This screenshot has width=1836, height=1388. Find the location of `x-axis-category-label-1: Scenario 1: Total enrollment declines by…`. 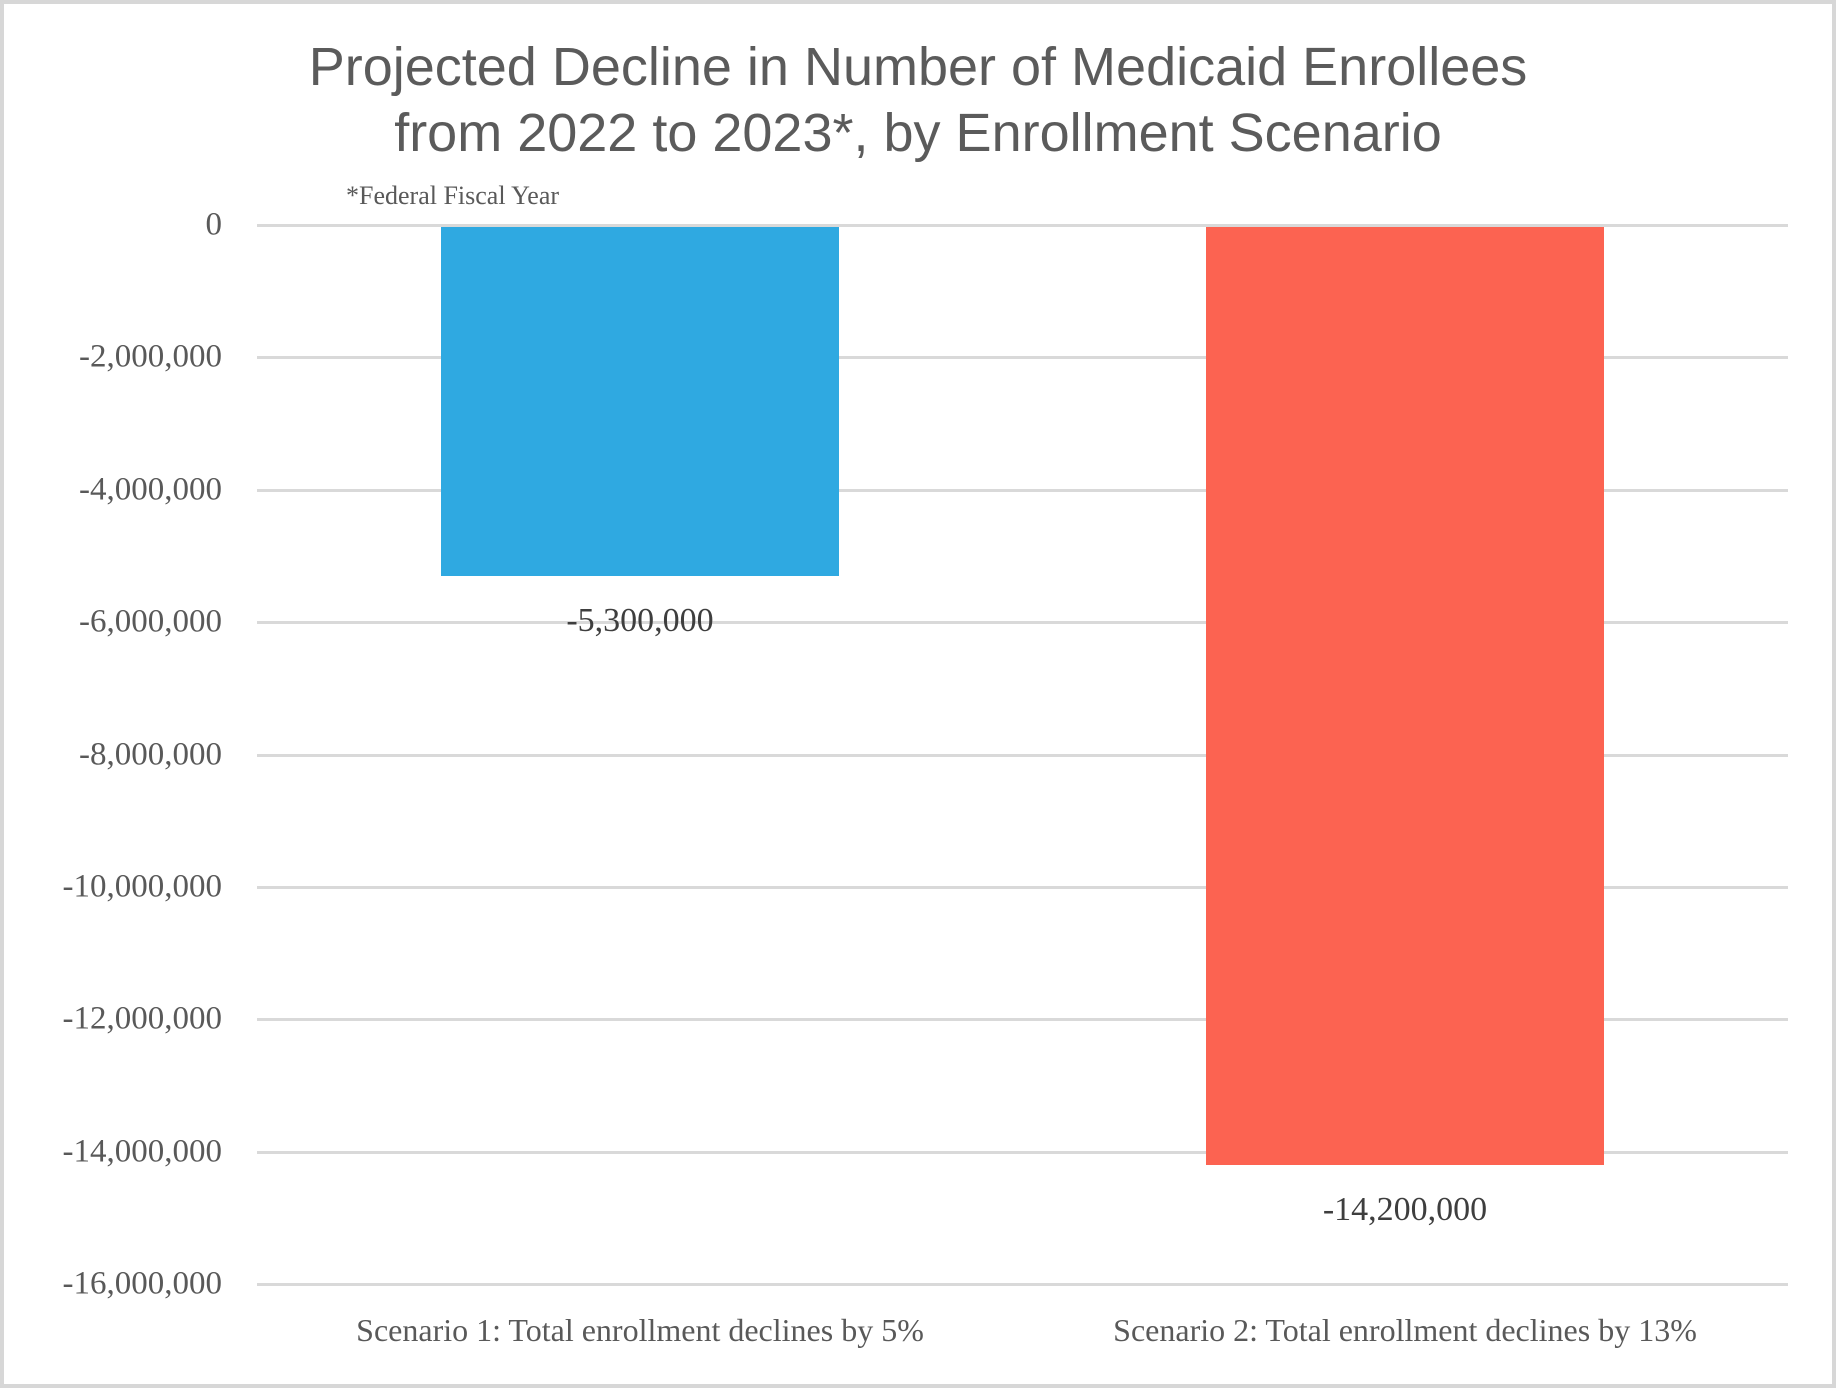

x-axis-category-label-1: Scenario 1: Total enrollment declines by… is located at coordinates (640, 1330).